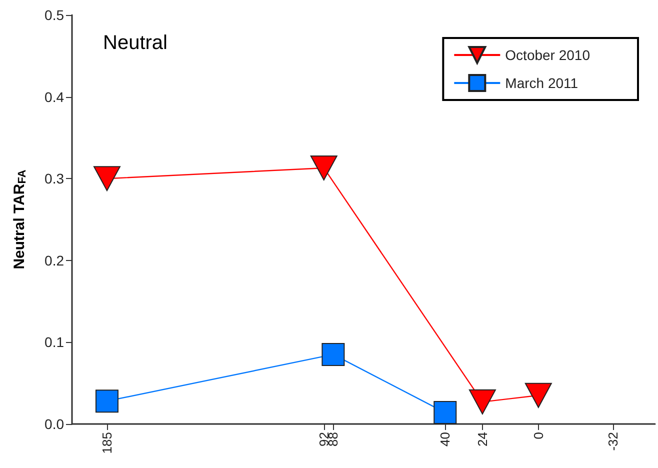 The width and height of the screenshot is (658, 468). I want to click on x-tick-label: 40, so click(445, 439).